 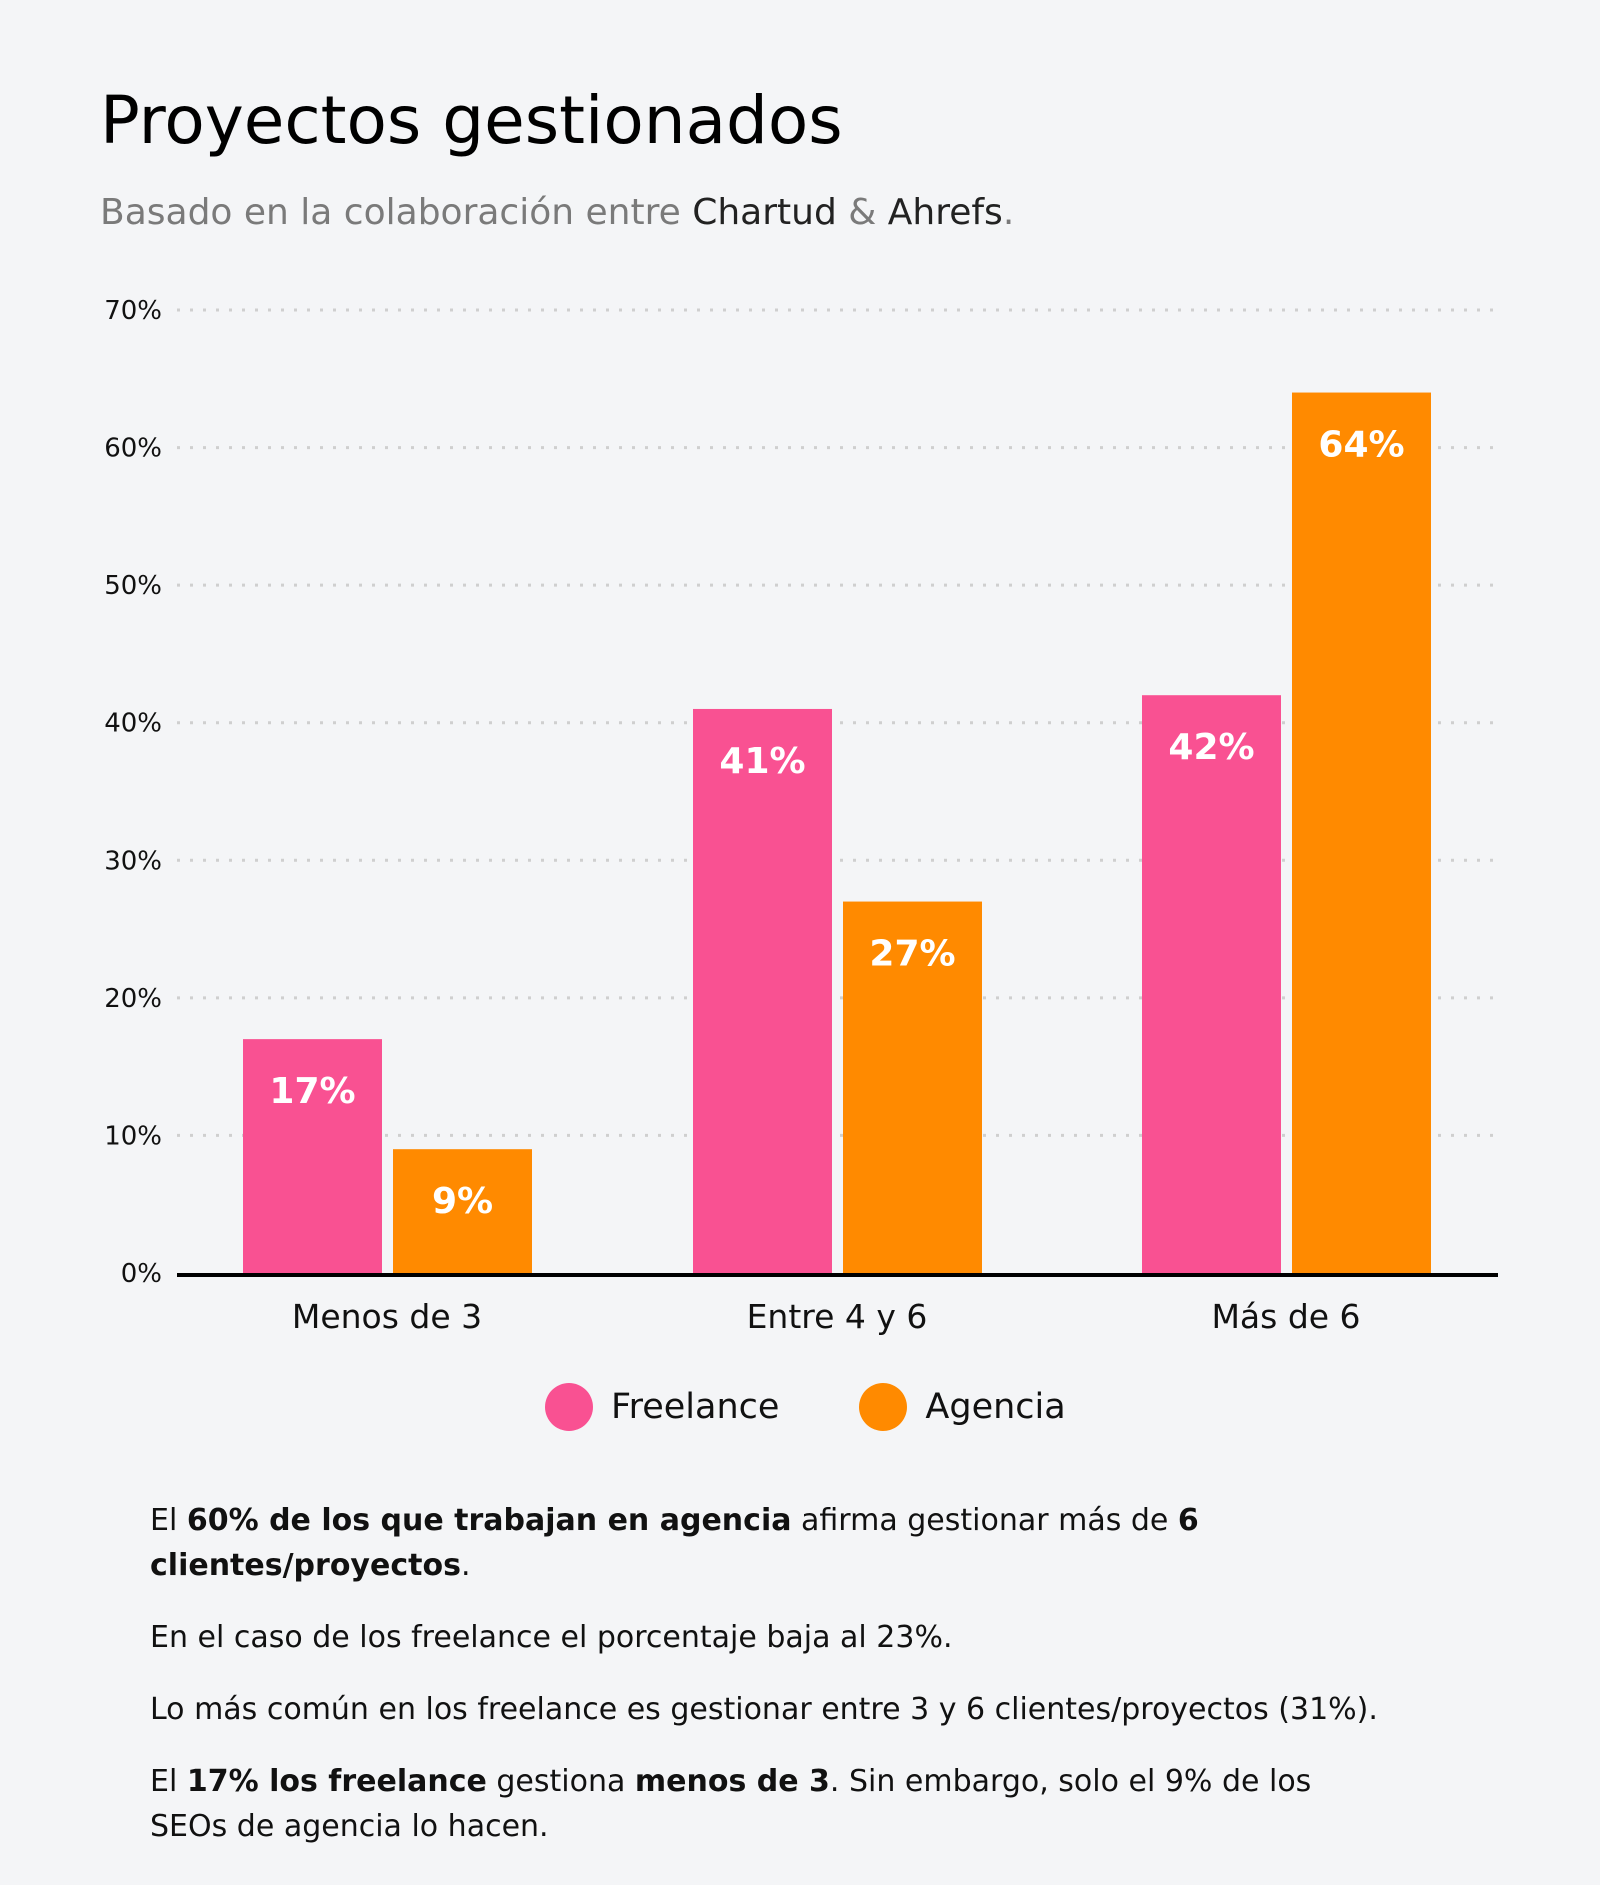 I want to click on legend-item-agencia: Agencia, so click(x=962, y=1407).